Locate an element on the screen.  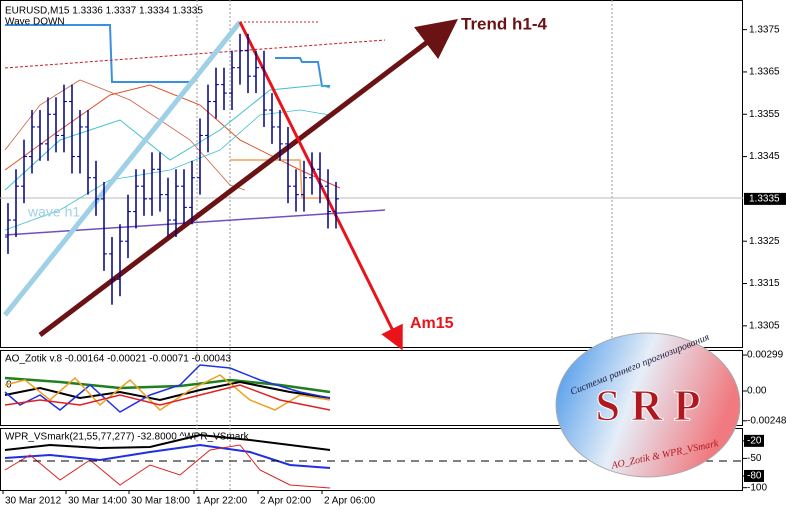
y-tick-label: 1.3345 is located at coordinates (764, 156).